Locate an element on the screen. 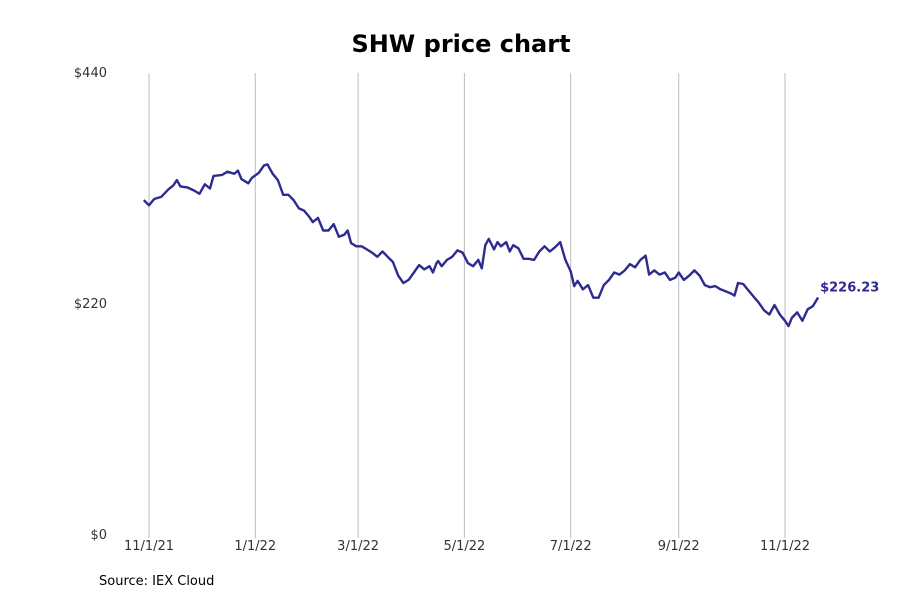 The image size is (900, 600). x-tick-label: 5/1/22 is located at coordinates (464, 546).